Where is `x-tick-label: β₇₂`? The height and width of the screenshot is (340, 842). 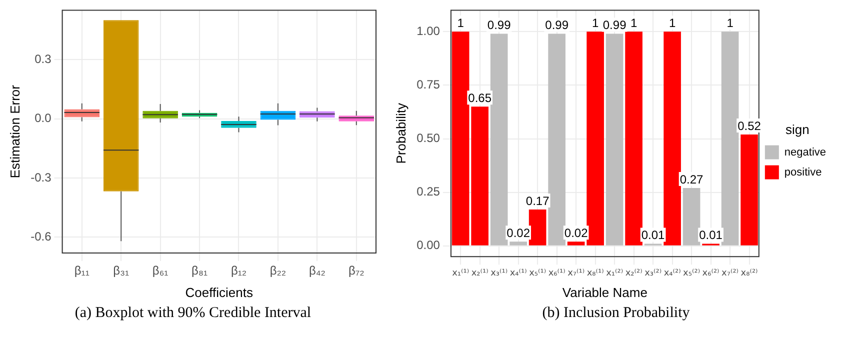 x-tick-label: β₇₂ is located at coordinates (356, 271).